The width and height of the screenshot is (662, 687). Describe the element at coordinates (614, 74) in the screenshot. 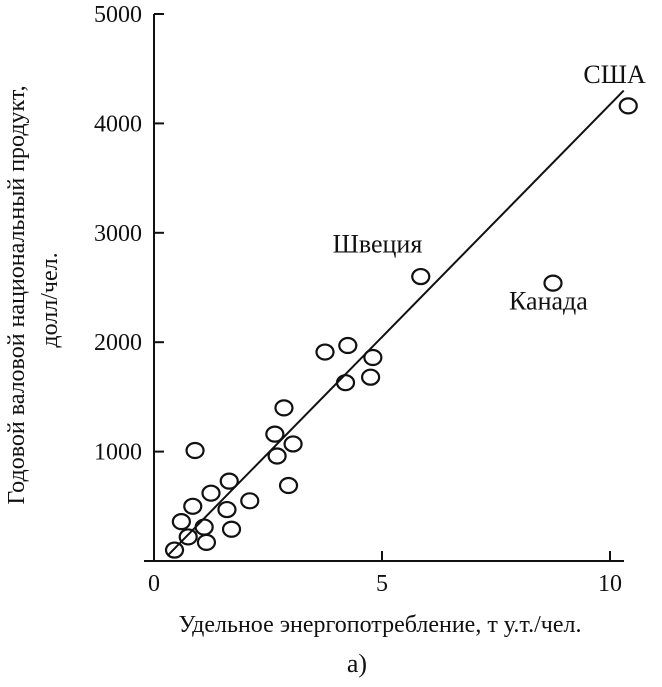

I see `annotation-label: США` at that location.